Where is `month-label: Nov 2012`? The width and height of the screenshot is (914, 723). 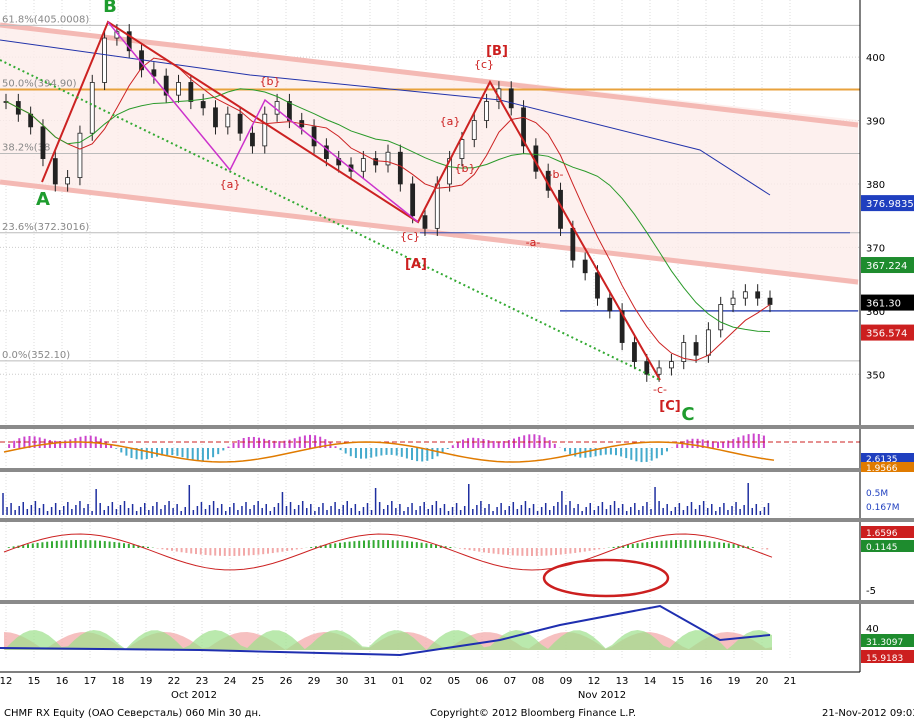
month-label: Nov 2012 is located at coordinates (602, 695).